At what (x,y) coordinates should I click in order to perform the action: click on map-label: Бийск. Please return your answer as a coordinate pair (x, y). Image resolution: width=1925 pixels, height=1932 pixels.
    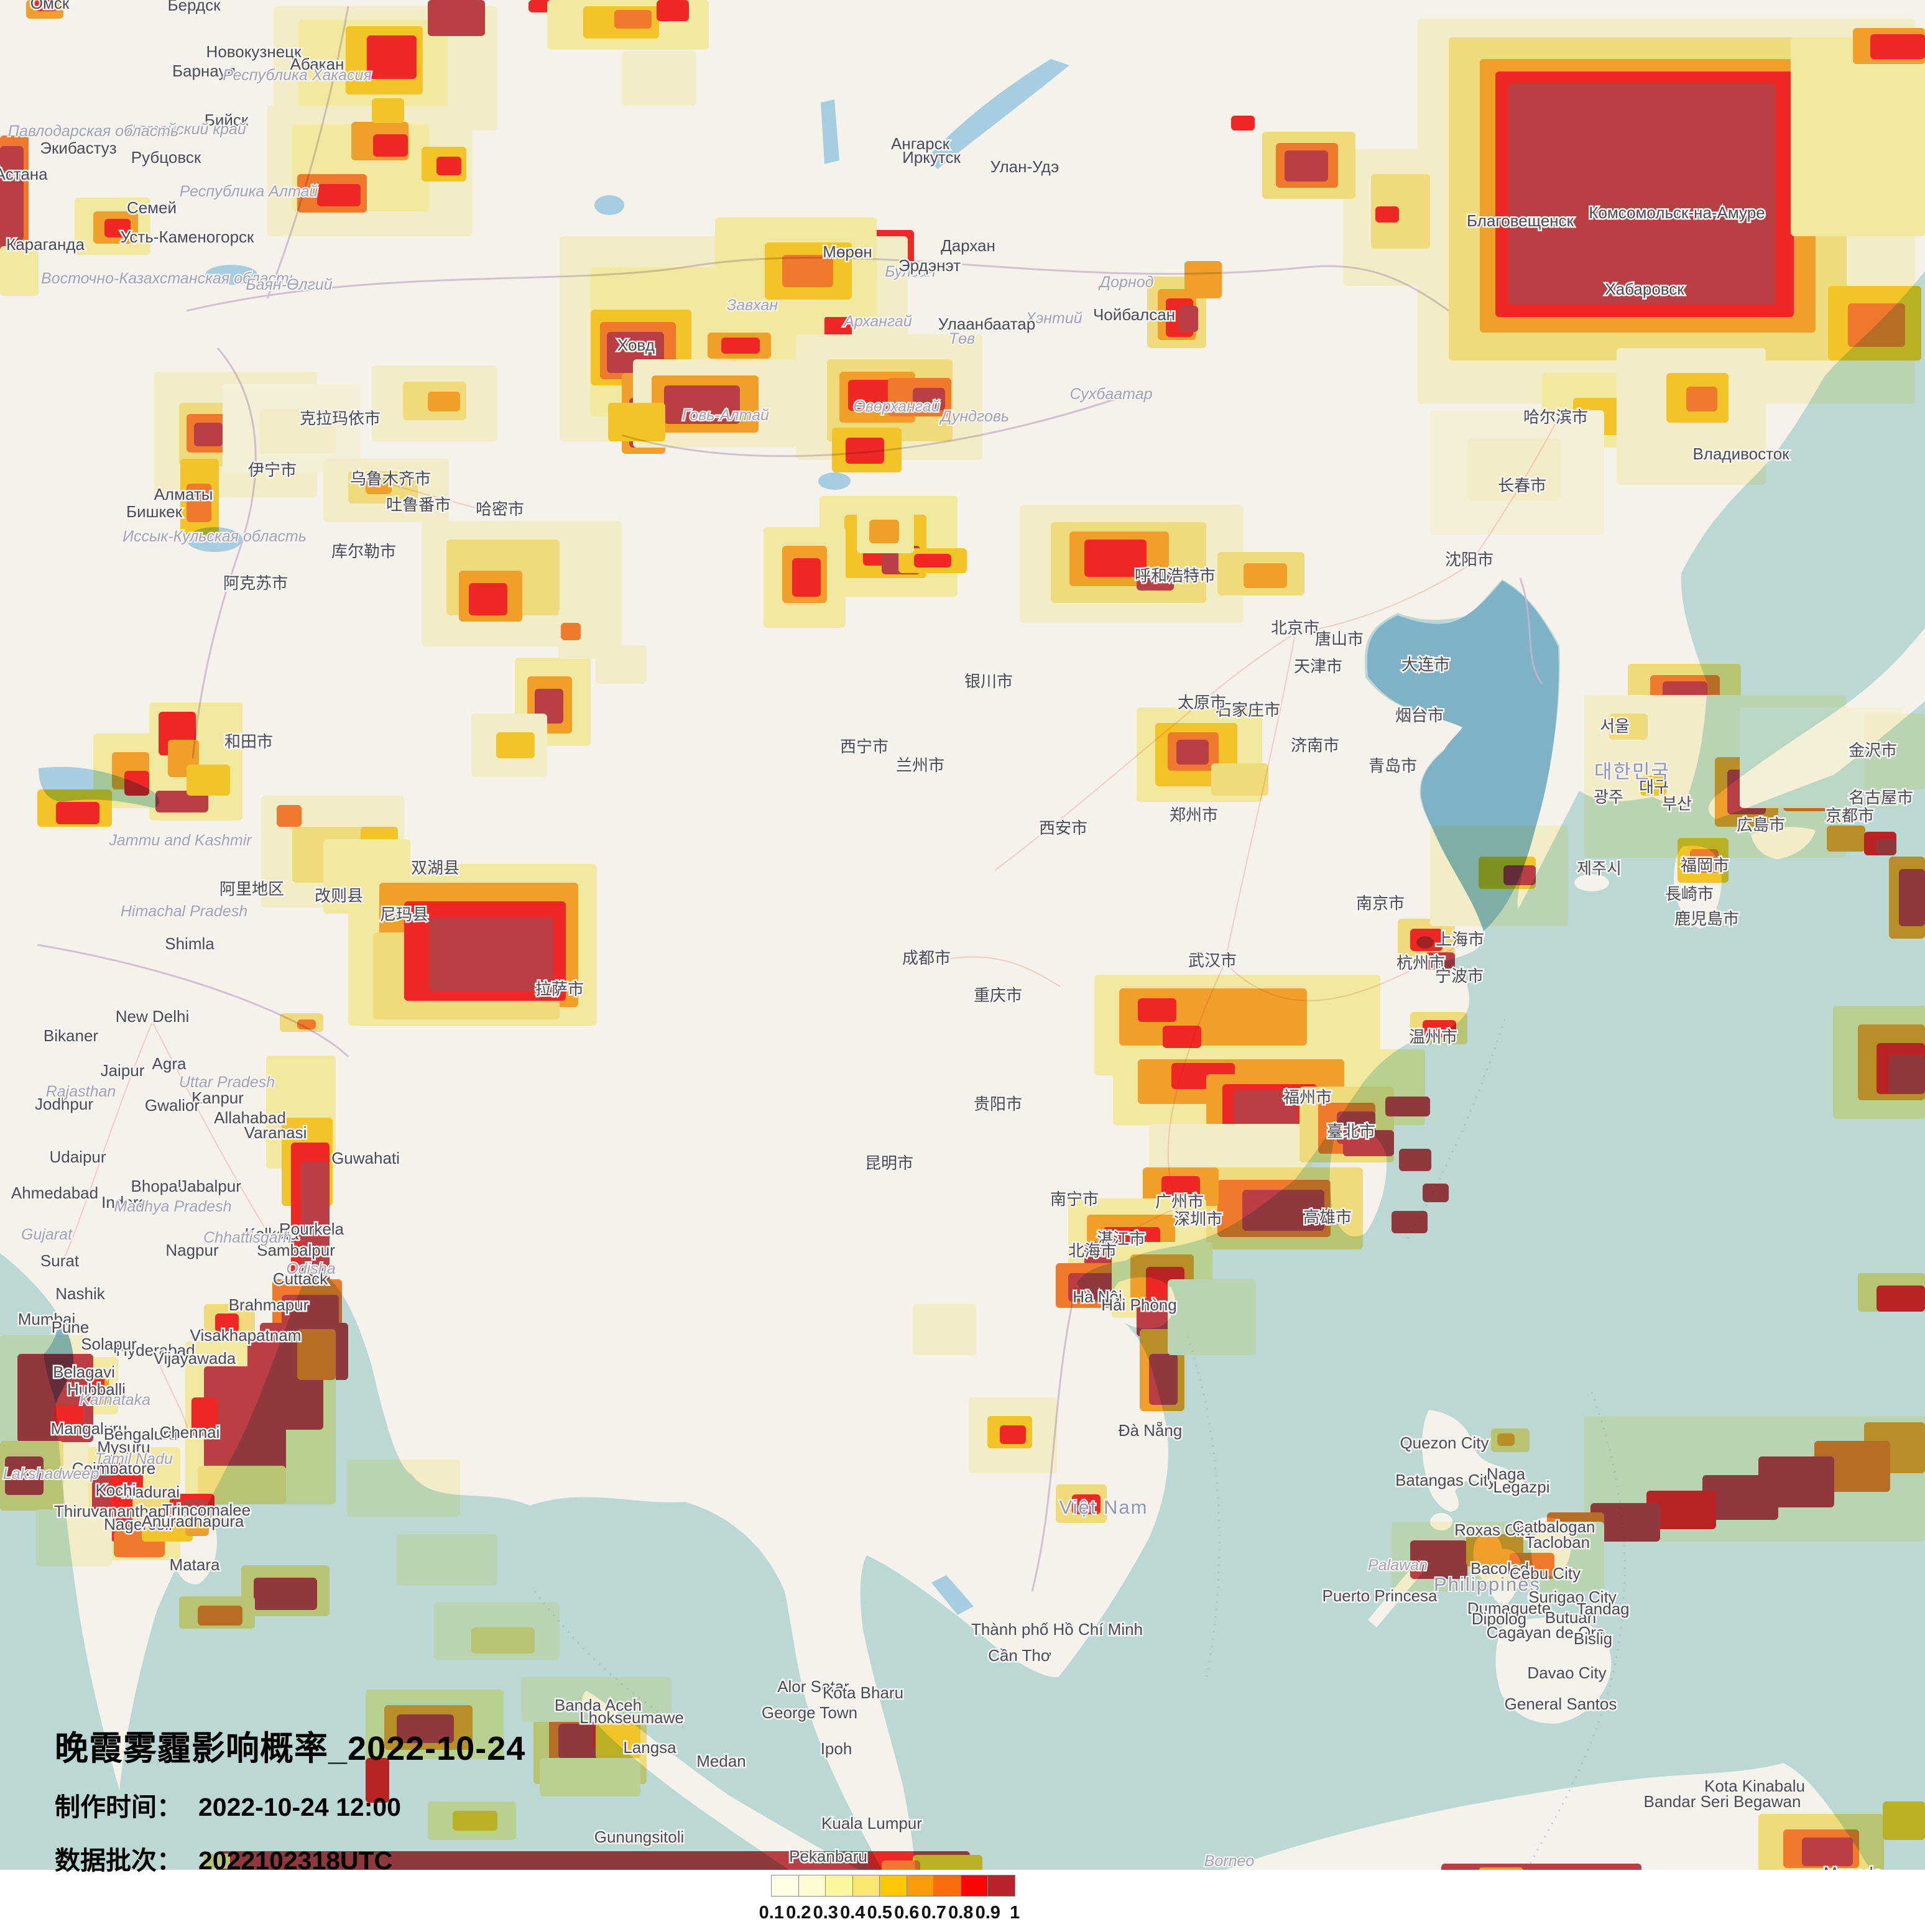
    Looking at the image, I should click on (227, 120).